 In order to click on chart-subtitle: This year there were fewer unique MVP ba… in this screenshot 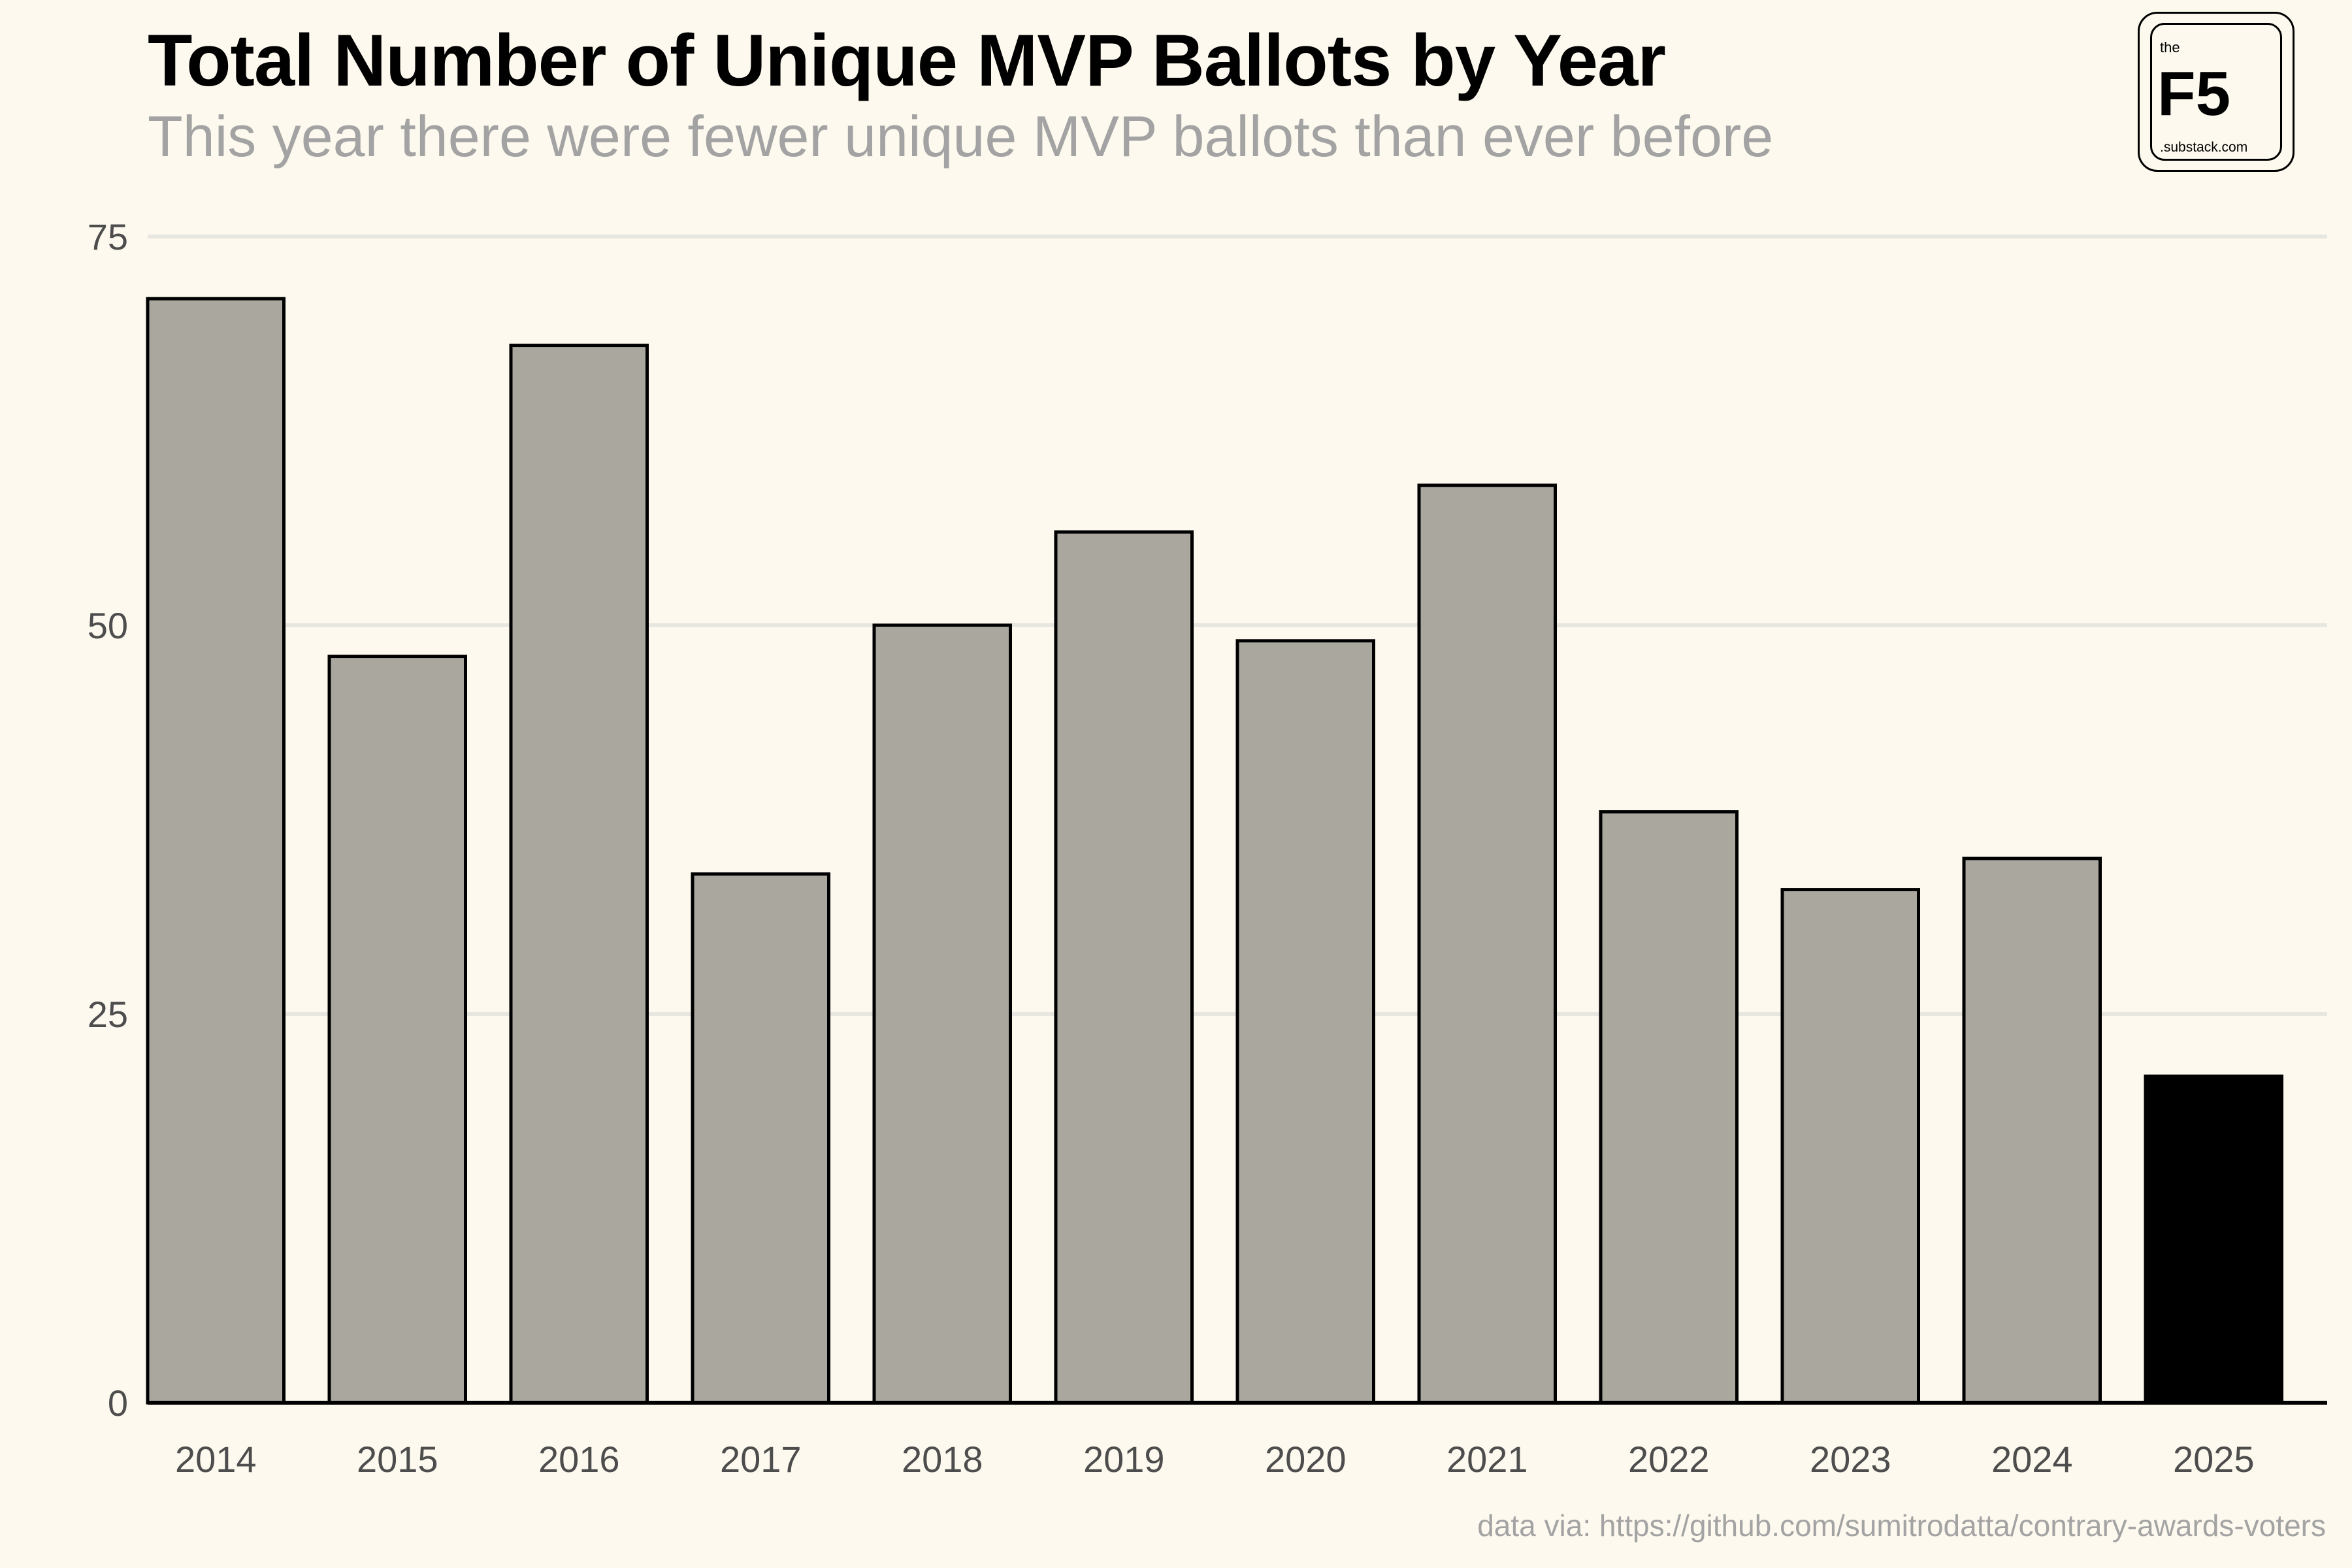, I will do `click(961, 136)`.